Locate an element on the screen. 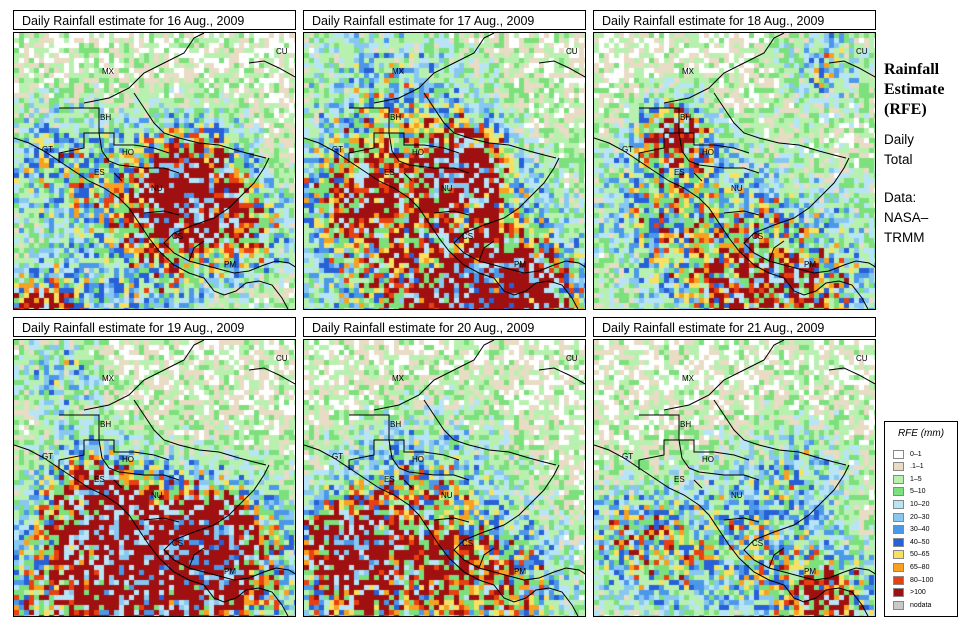 This screenshot has height=635, width=970. sidebar-total: Total is located at coordinates (898, 159).